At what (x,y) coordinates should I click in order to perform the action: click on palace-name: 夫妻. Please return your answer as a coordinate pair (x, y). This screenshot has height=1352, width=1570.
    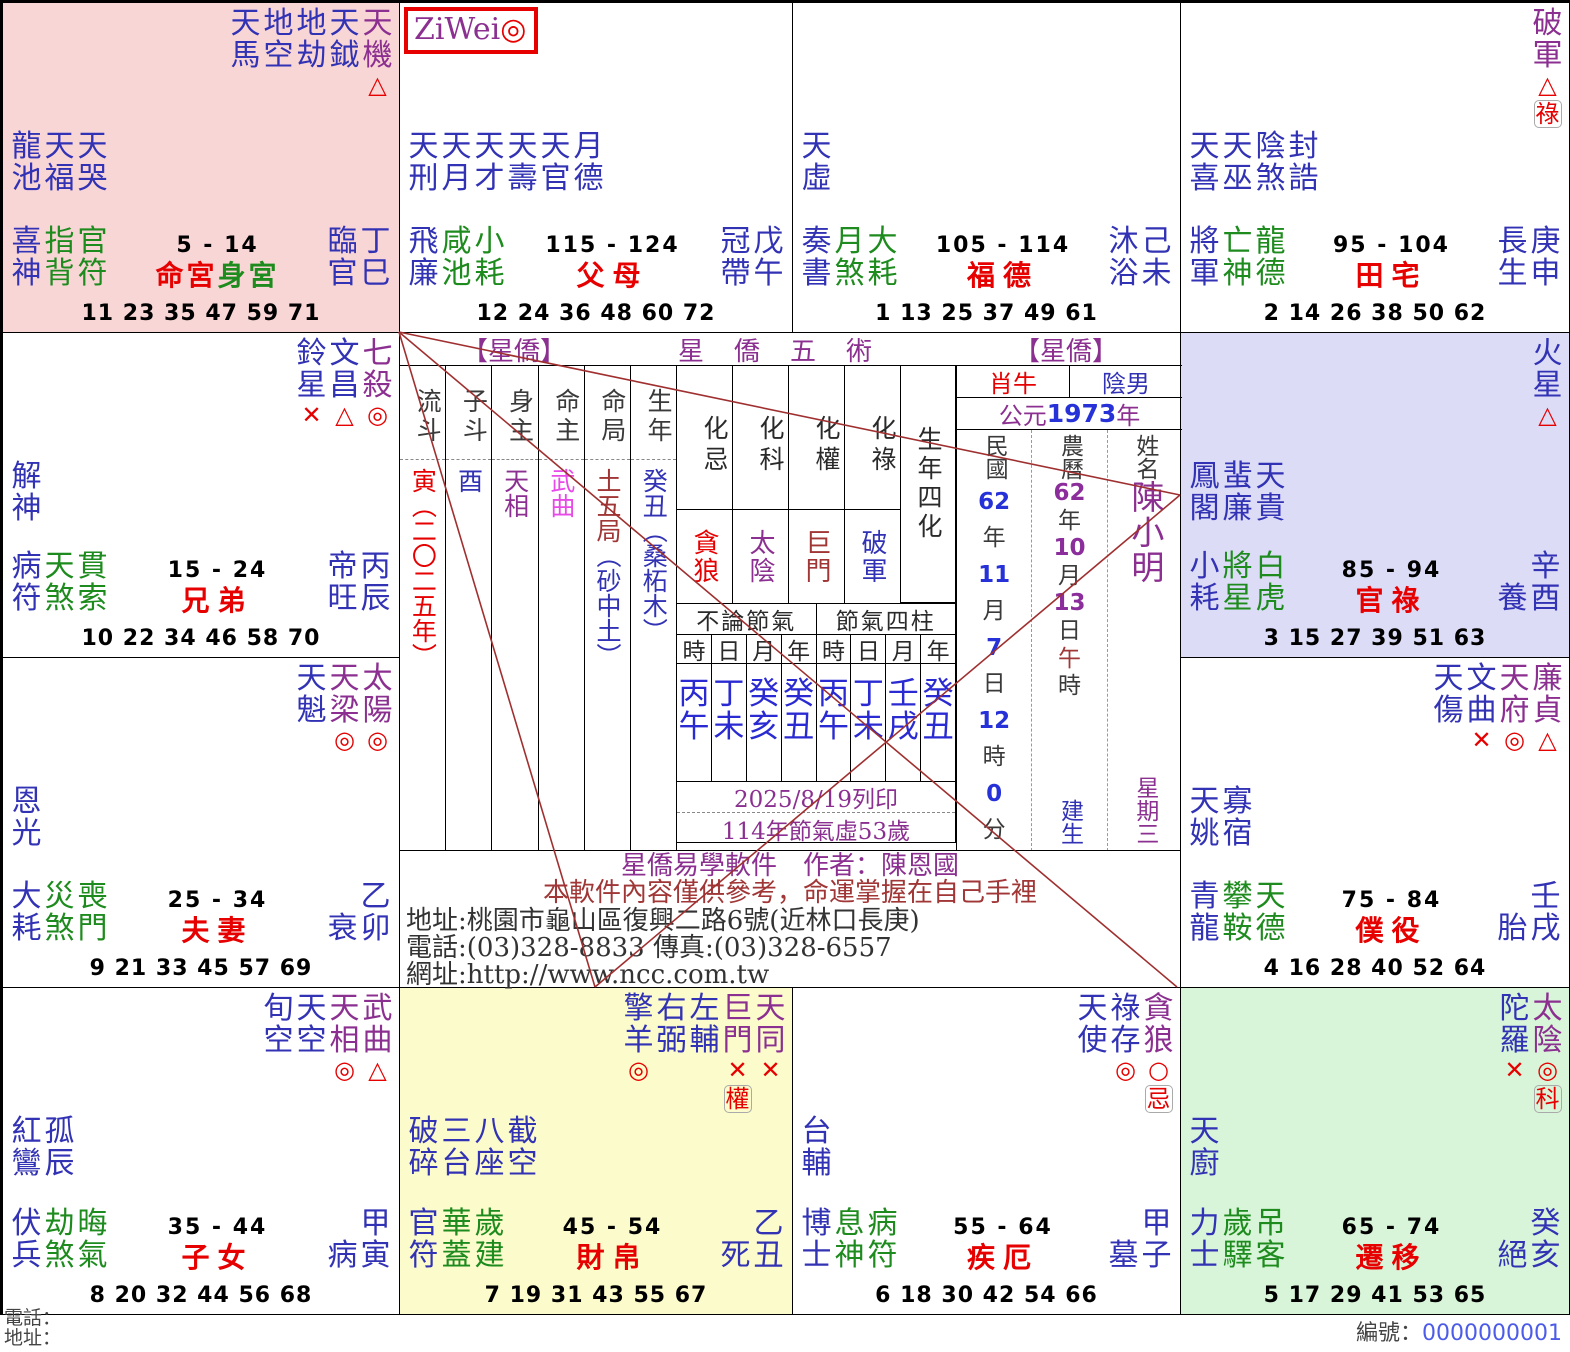
    Looking at the image, I should click on (217, 931).